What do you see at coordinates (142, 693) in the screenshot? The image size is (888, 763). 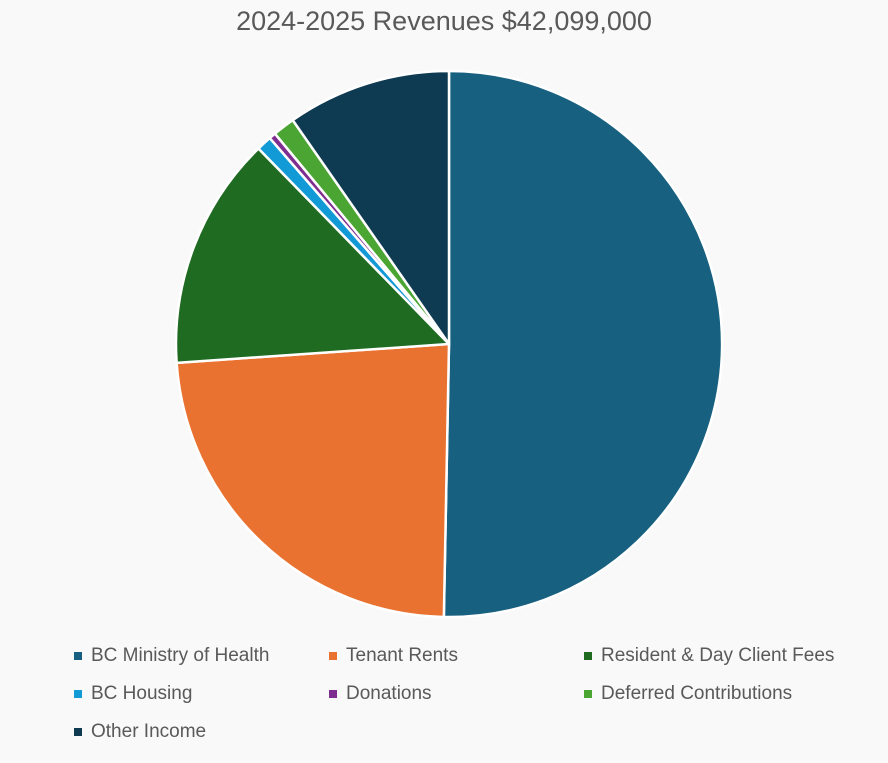 I see `legend-label: BC Housing` at bounding box center [142, 693].